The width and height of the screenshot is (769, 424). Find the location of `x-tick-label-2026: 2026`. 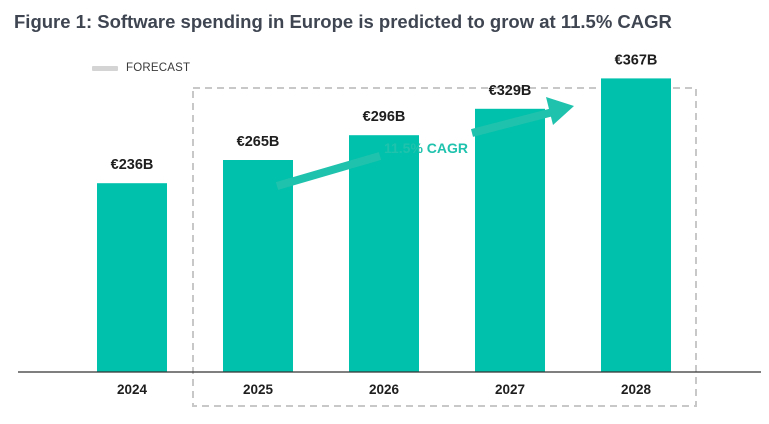

x-tick-label-2026: 2026 is located at coordinates (384, 389).